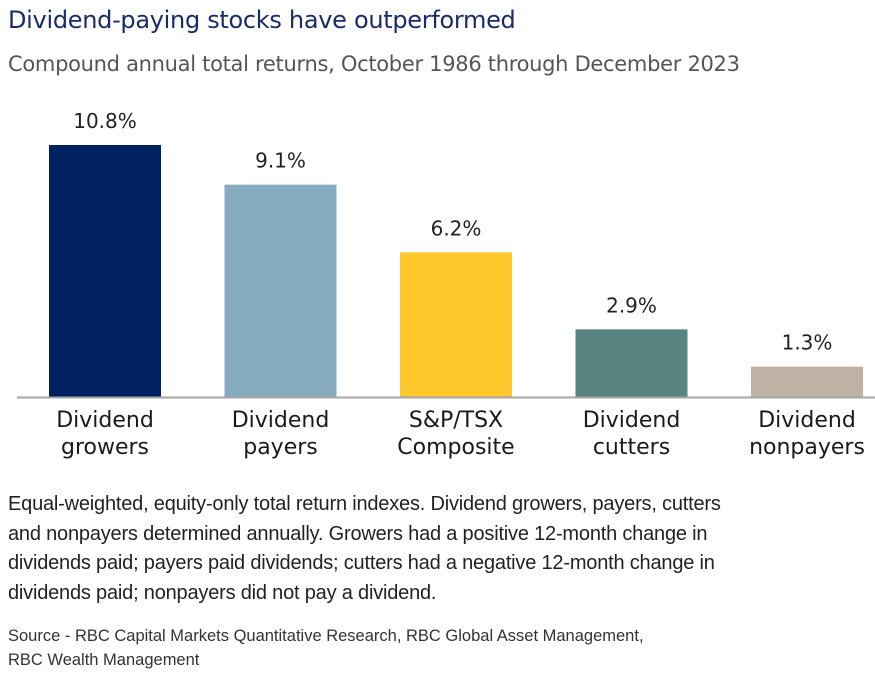 This screenshot has width=875, height=694. What do you see at coordinates (807, 447) in the screenshot?
I see `category-label: nonpayers` at bounding box center [807, 447].